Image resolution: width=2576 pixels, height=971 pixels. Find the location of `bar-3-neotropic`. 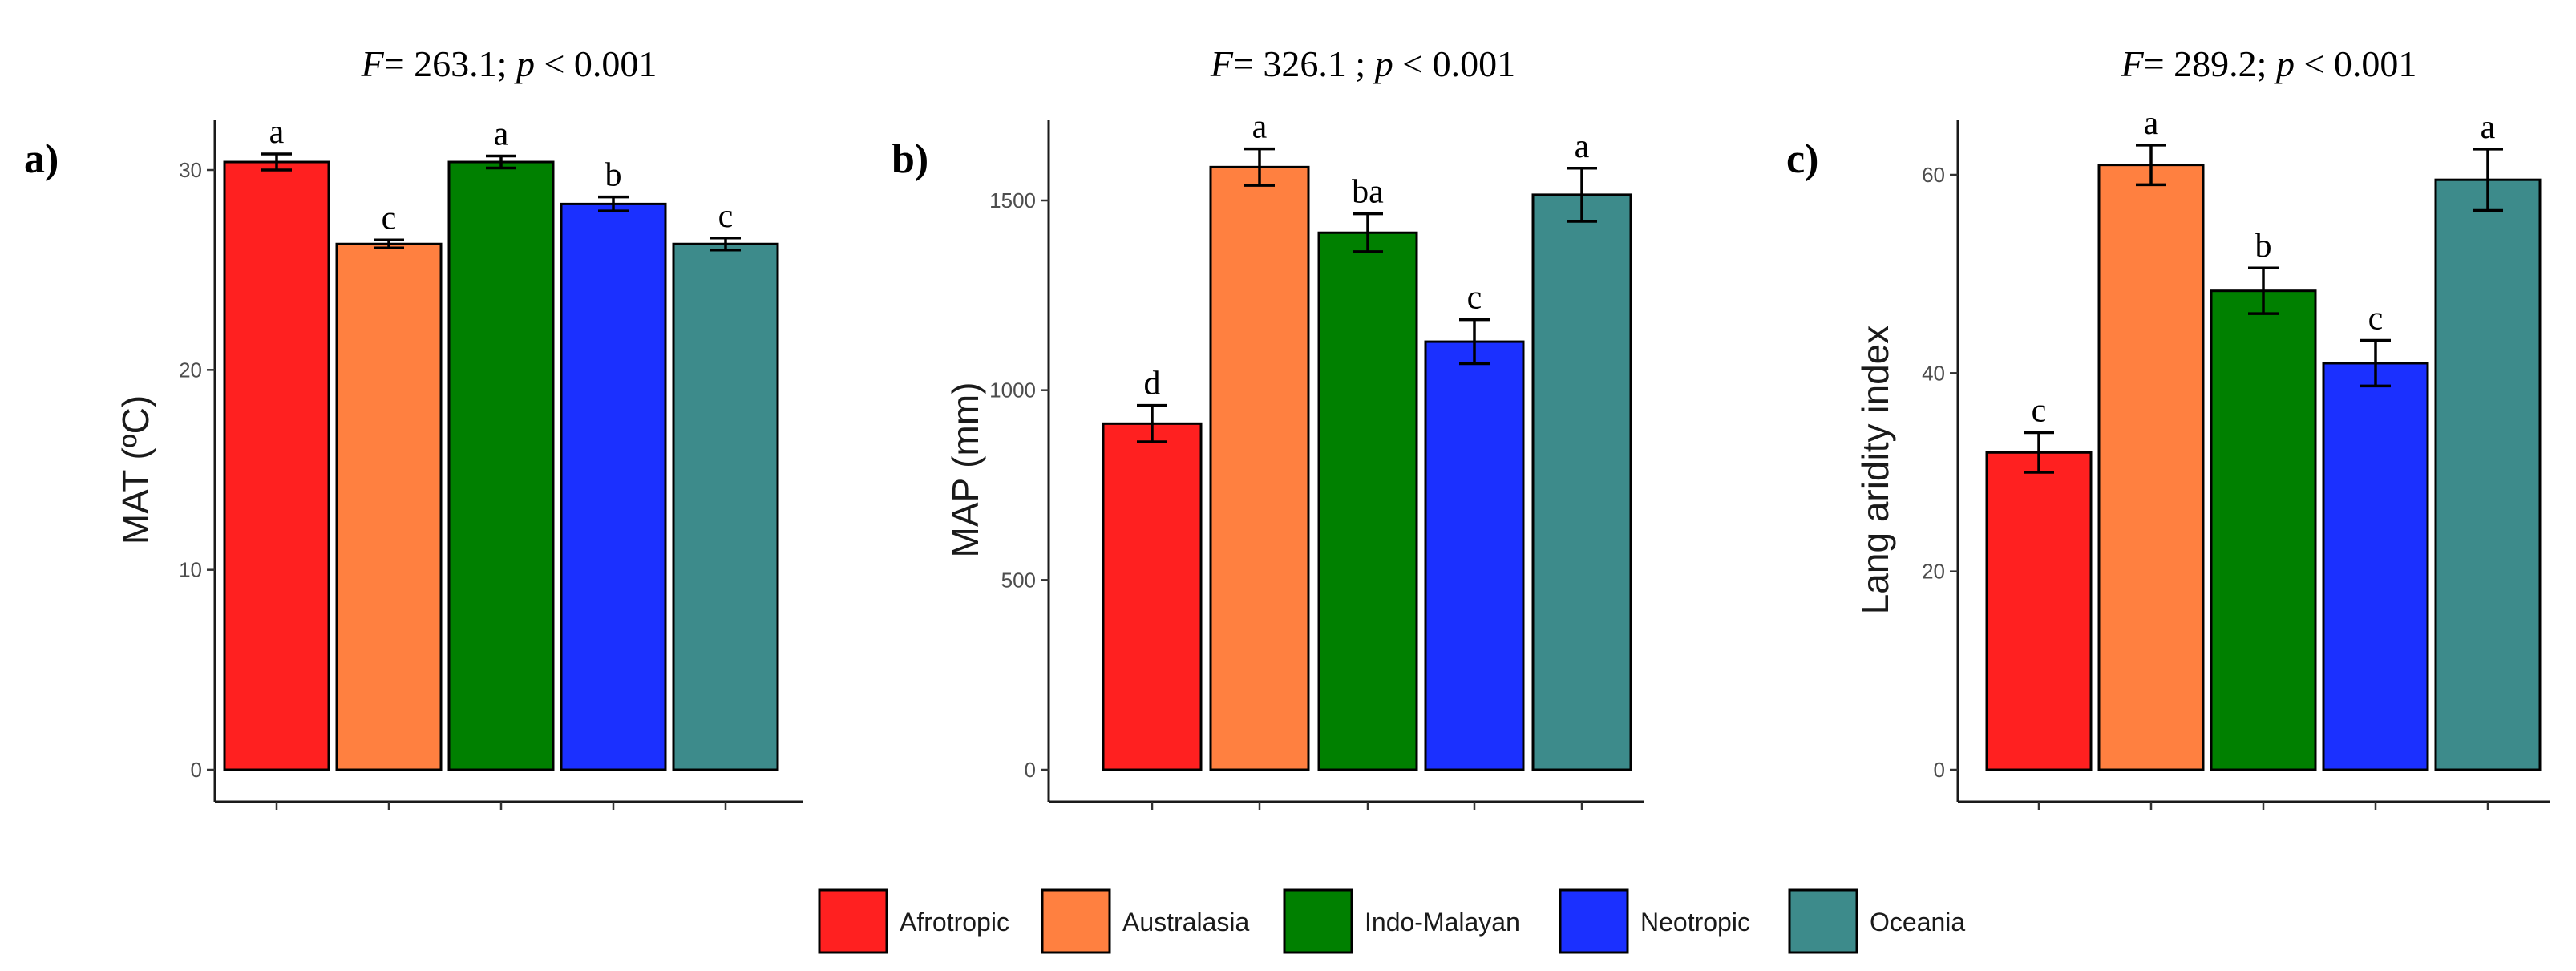

bar-3-neotropic is located at coordinates (2375, 566).